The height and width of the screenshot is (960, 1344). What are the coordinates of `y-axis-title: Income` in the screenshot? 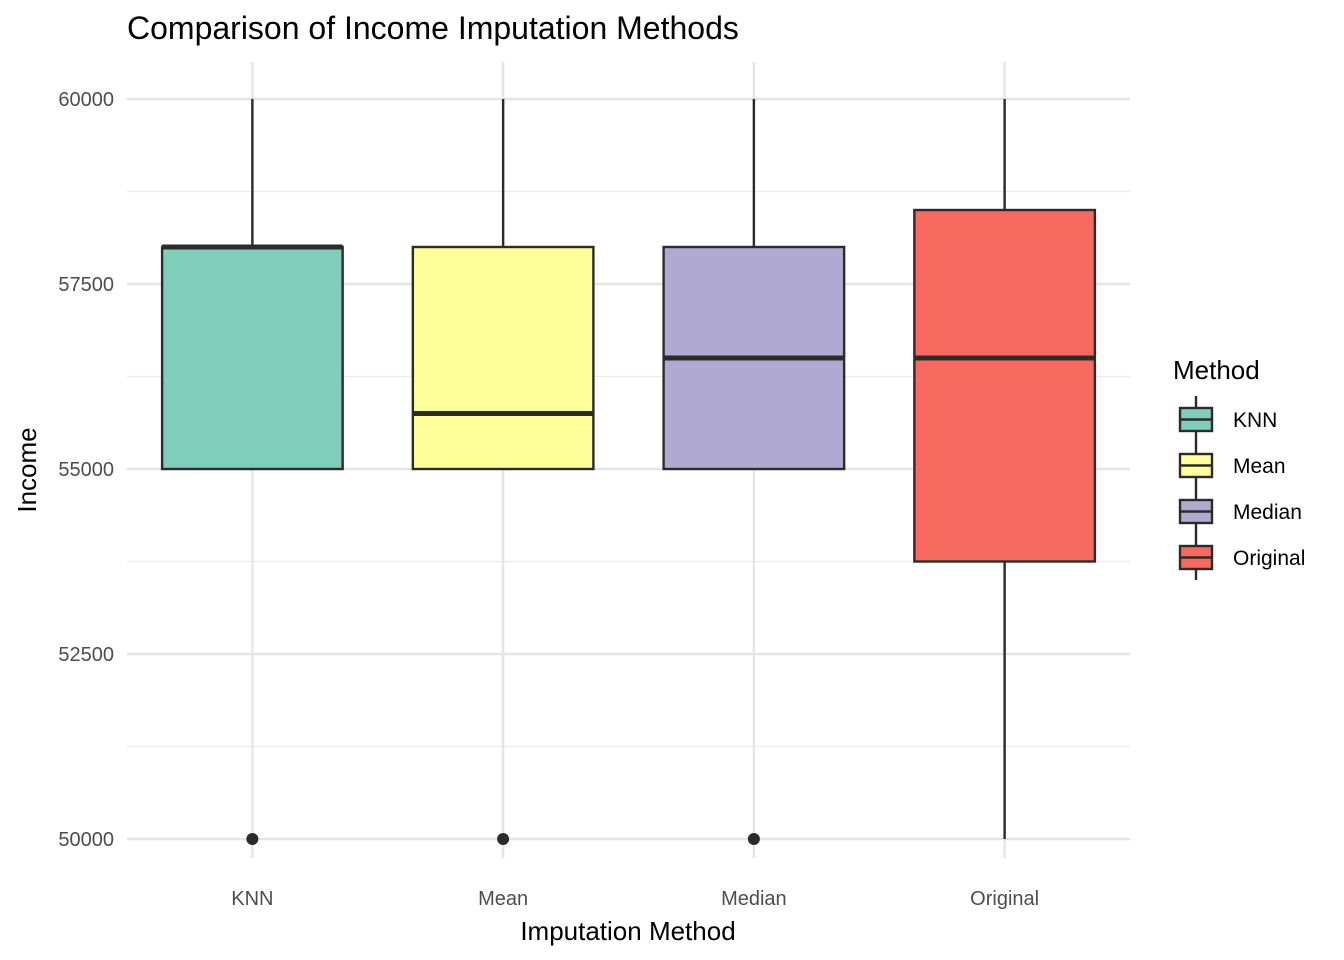 It's located at (27, 469).